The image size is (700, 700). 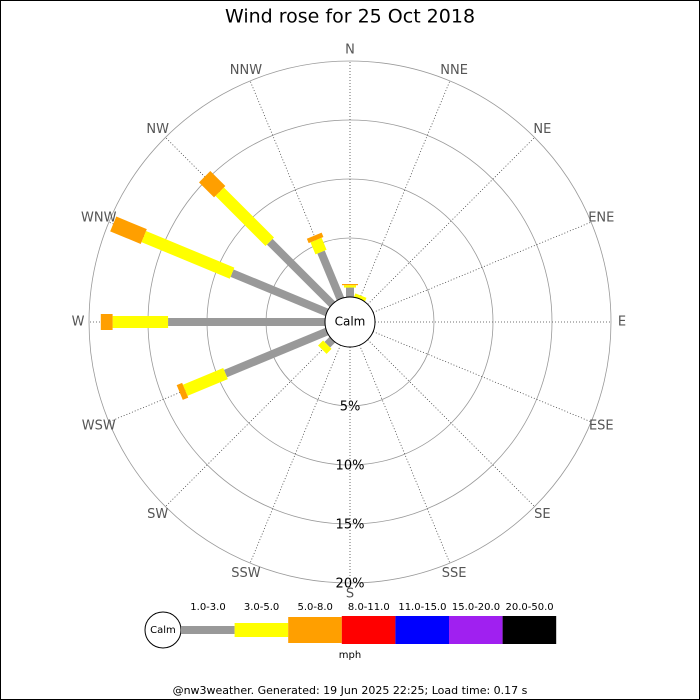 I want to click on legend-label: 8.0-11.0, so click(x=369, y=607).